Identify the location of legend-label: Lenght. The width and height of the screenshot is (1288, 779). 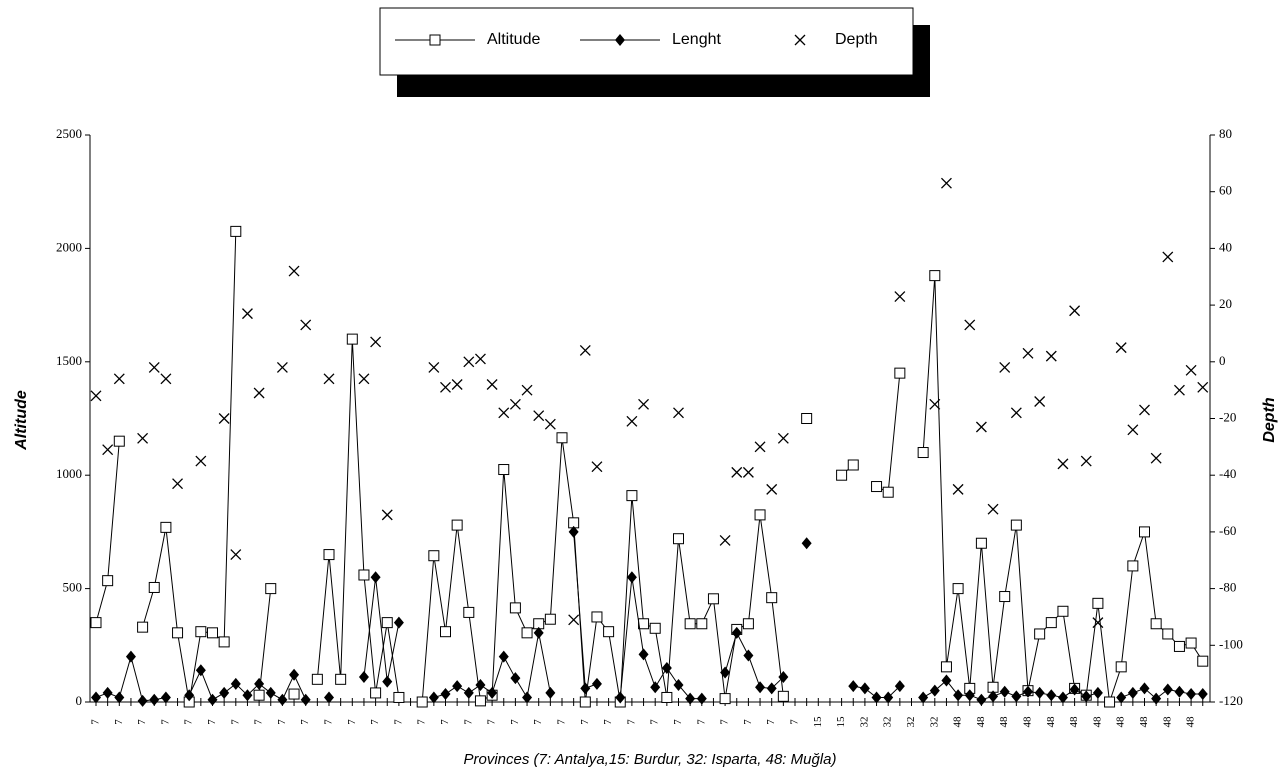
(696, 39).